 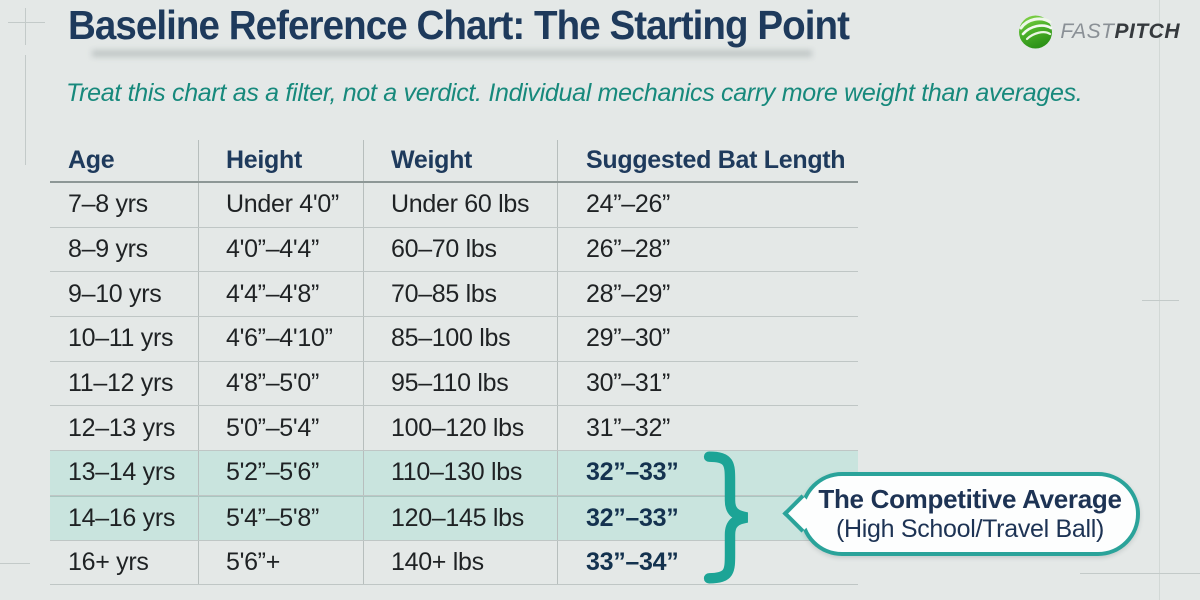 I want to click on table-cell: 30”–31”, so click(x=707, y=383).